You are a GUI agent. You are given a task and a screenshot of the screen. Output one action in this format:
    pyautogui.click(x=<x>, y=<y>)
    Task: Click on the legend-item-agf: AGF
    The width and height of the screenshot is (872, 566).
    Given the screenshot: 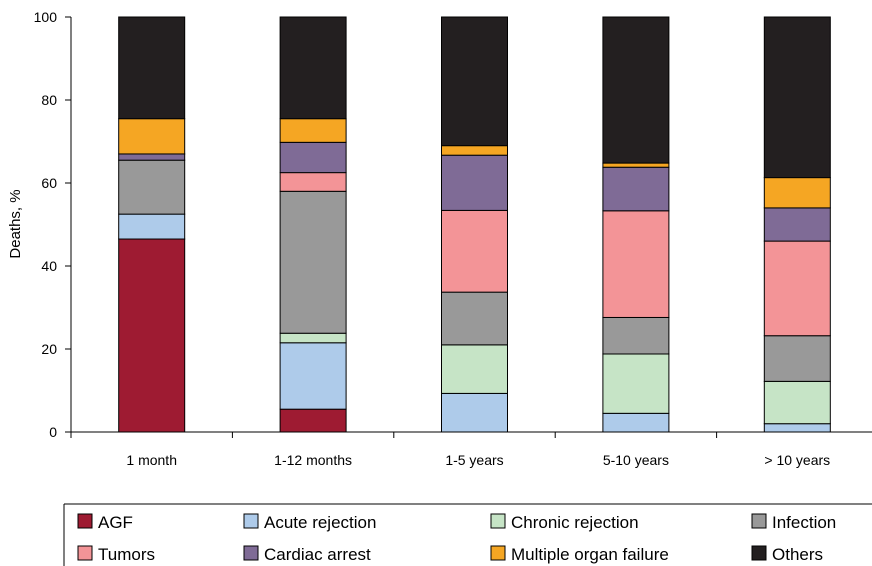 What is the action you would take?
    pyautogui.click(x=105, y=522)
    